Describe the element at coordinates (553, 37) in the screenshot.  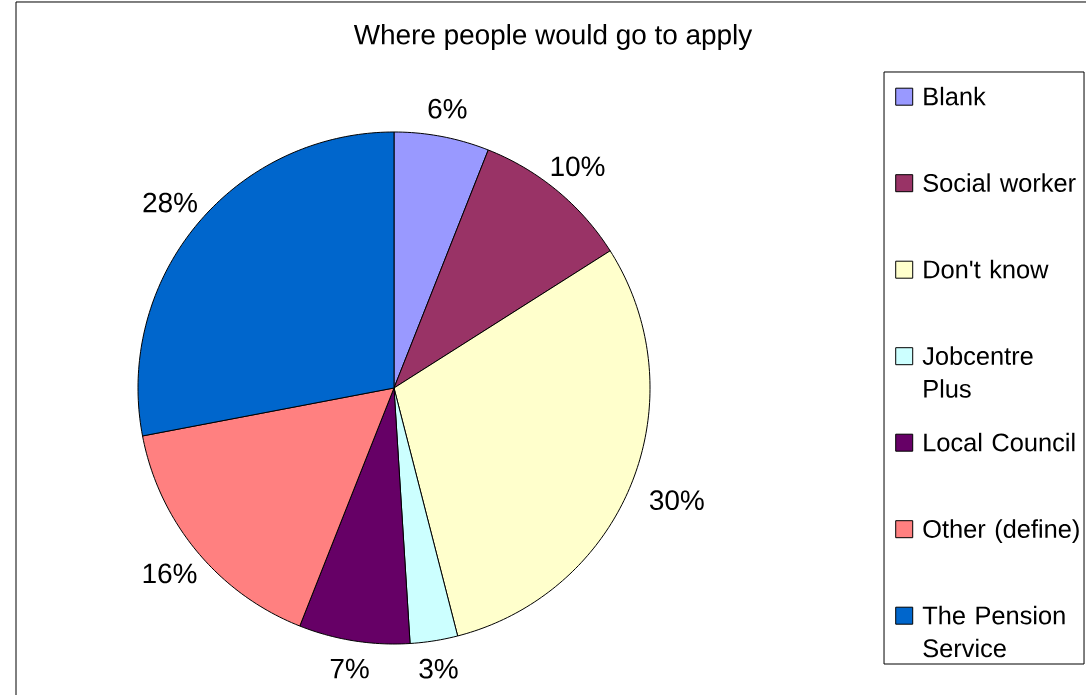
I see `chart-title: Where people would go to apply` at that location.